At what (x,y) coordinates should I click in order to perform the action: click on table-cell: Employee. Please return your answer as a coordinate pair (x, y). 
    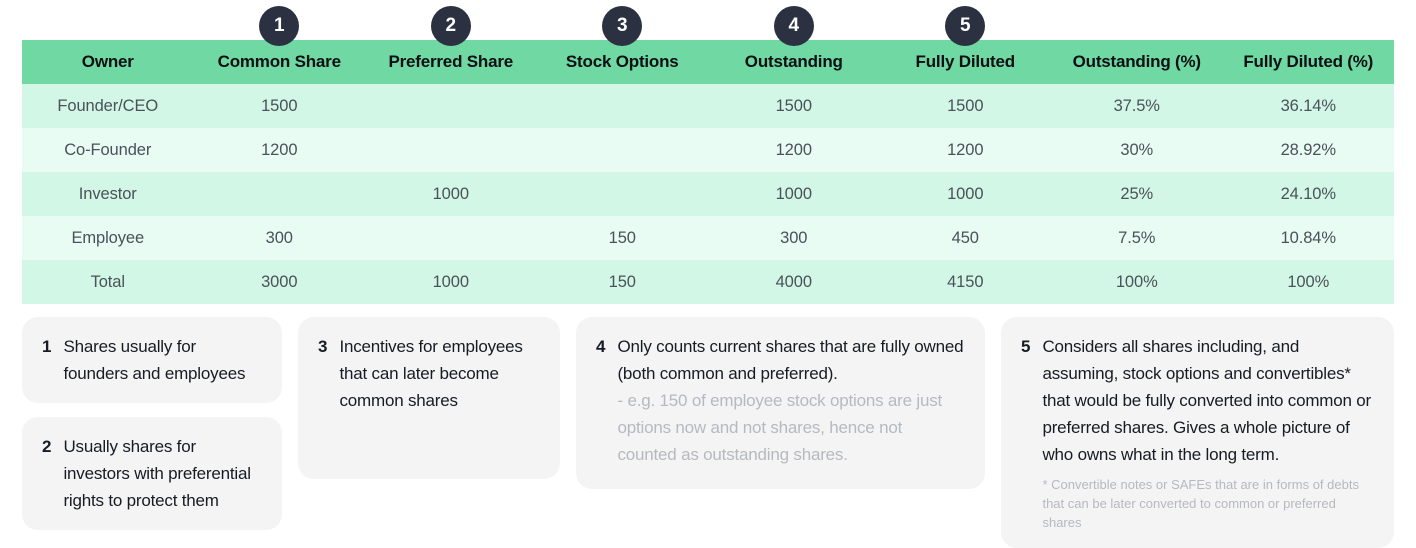
    Looking at the image, I should click on (108, 237).